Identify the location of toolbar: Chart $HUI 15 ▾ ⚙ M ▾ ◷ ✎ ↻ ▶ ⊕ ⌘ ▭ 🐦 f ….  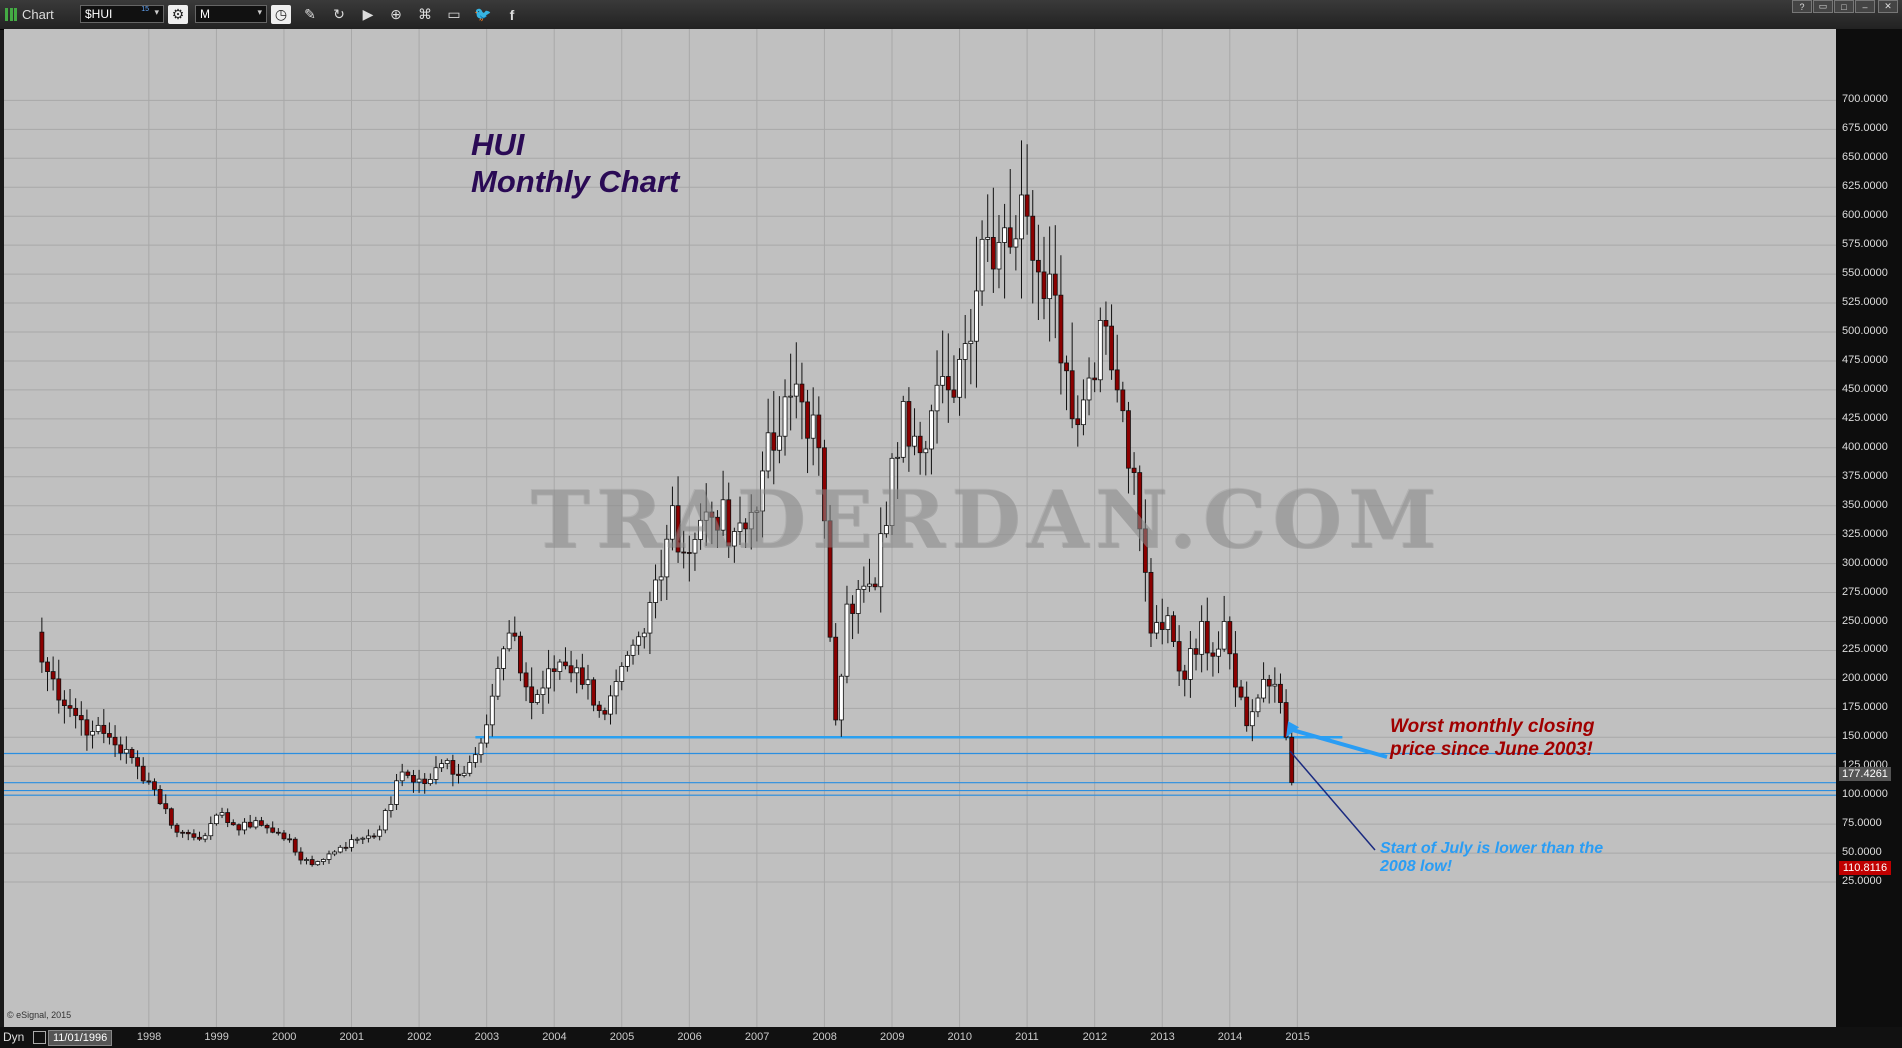
(951, 15).